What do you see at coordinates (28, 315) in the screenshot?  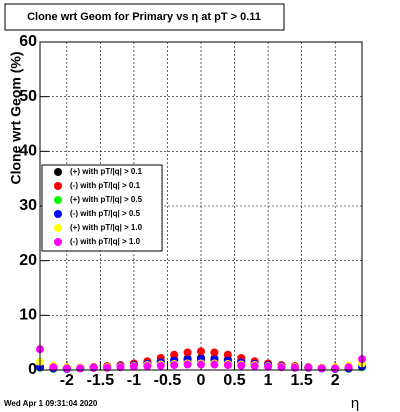 I see `y-tick-label: 10` at bounding box center [28, 315].